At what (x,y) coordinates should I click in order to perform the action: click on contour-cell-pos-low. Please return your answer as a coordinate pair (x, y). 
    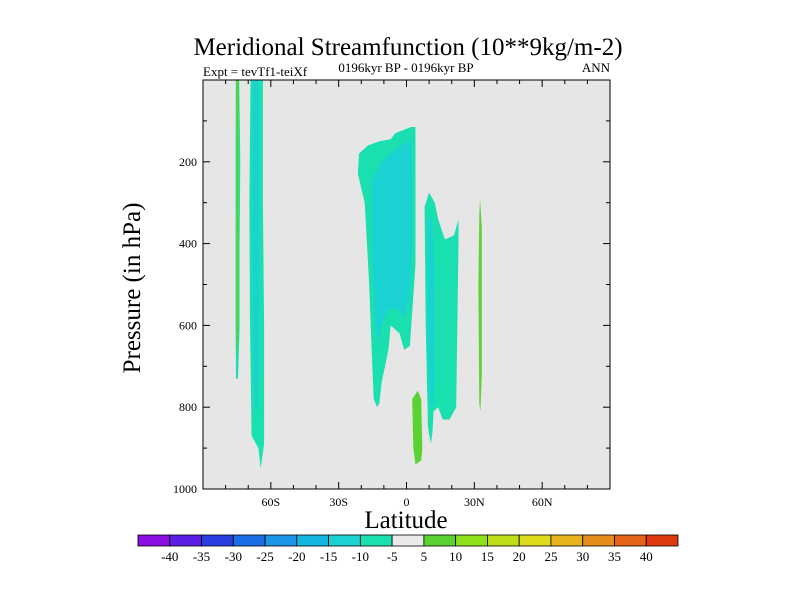
    Looking at the image, I should click on (417, 427).